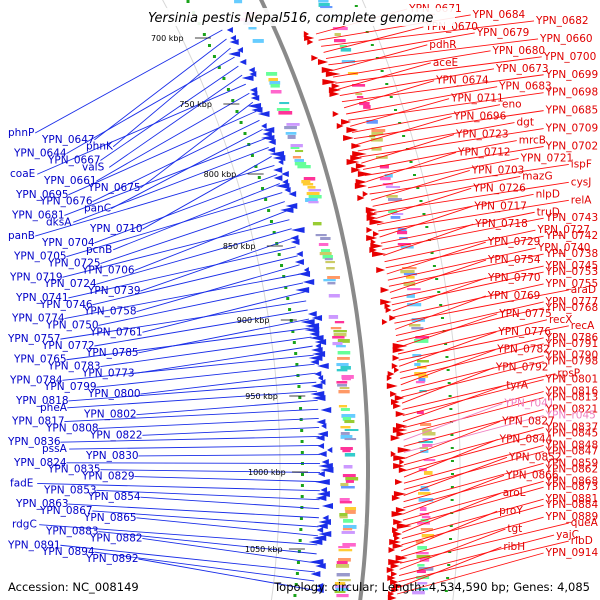  Describe the element at coordinates (38, 422) in the screenshot. I see `gene-label-left: YPN_0817` at that location.